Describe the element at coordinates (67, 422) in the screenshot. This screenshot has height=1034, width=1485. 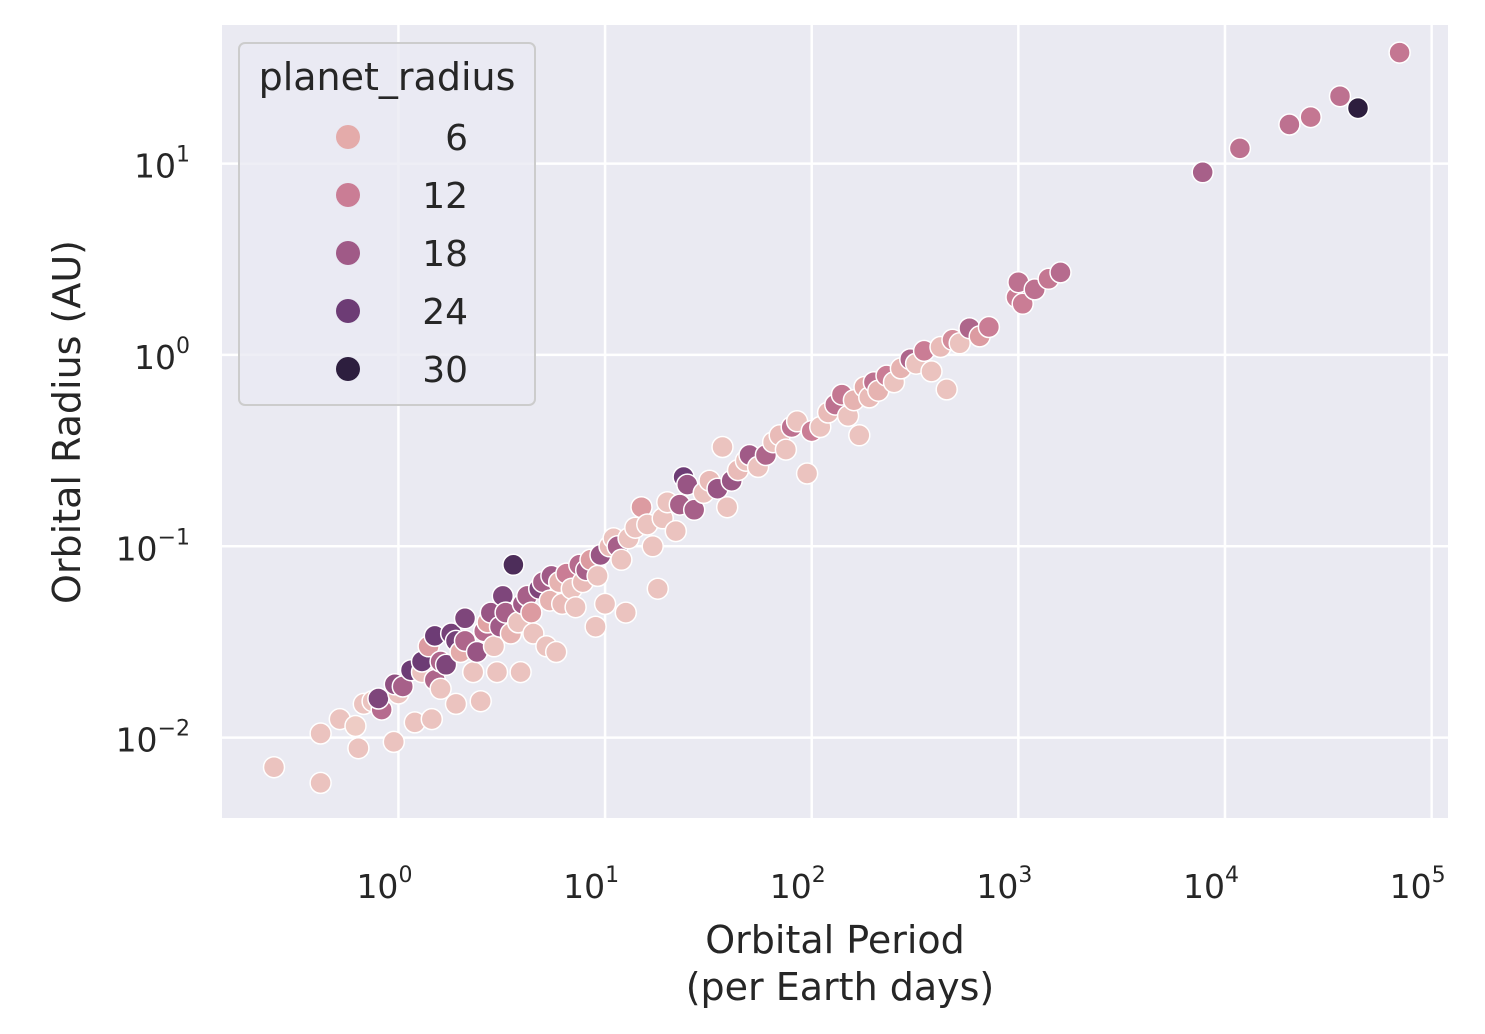
I see `y-axis-label: Orbital Radius (AU)` at that location.